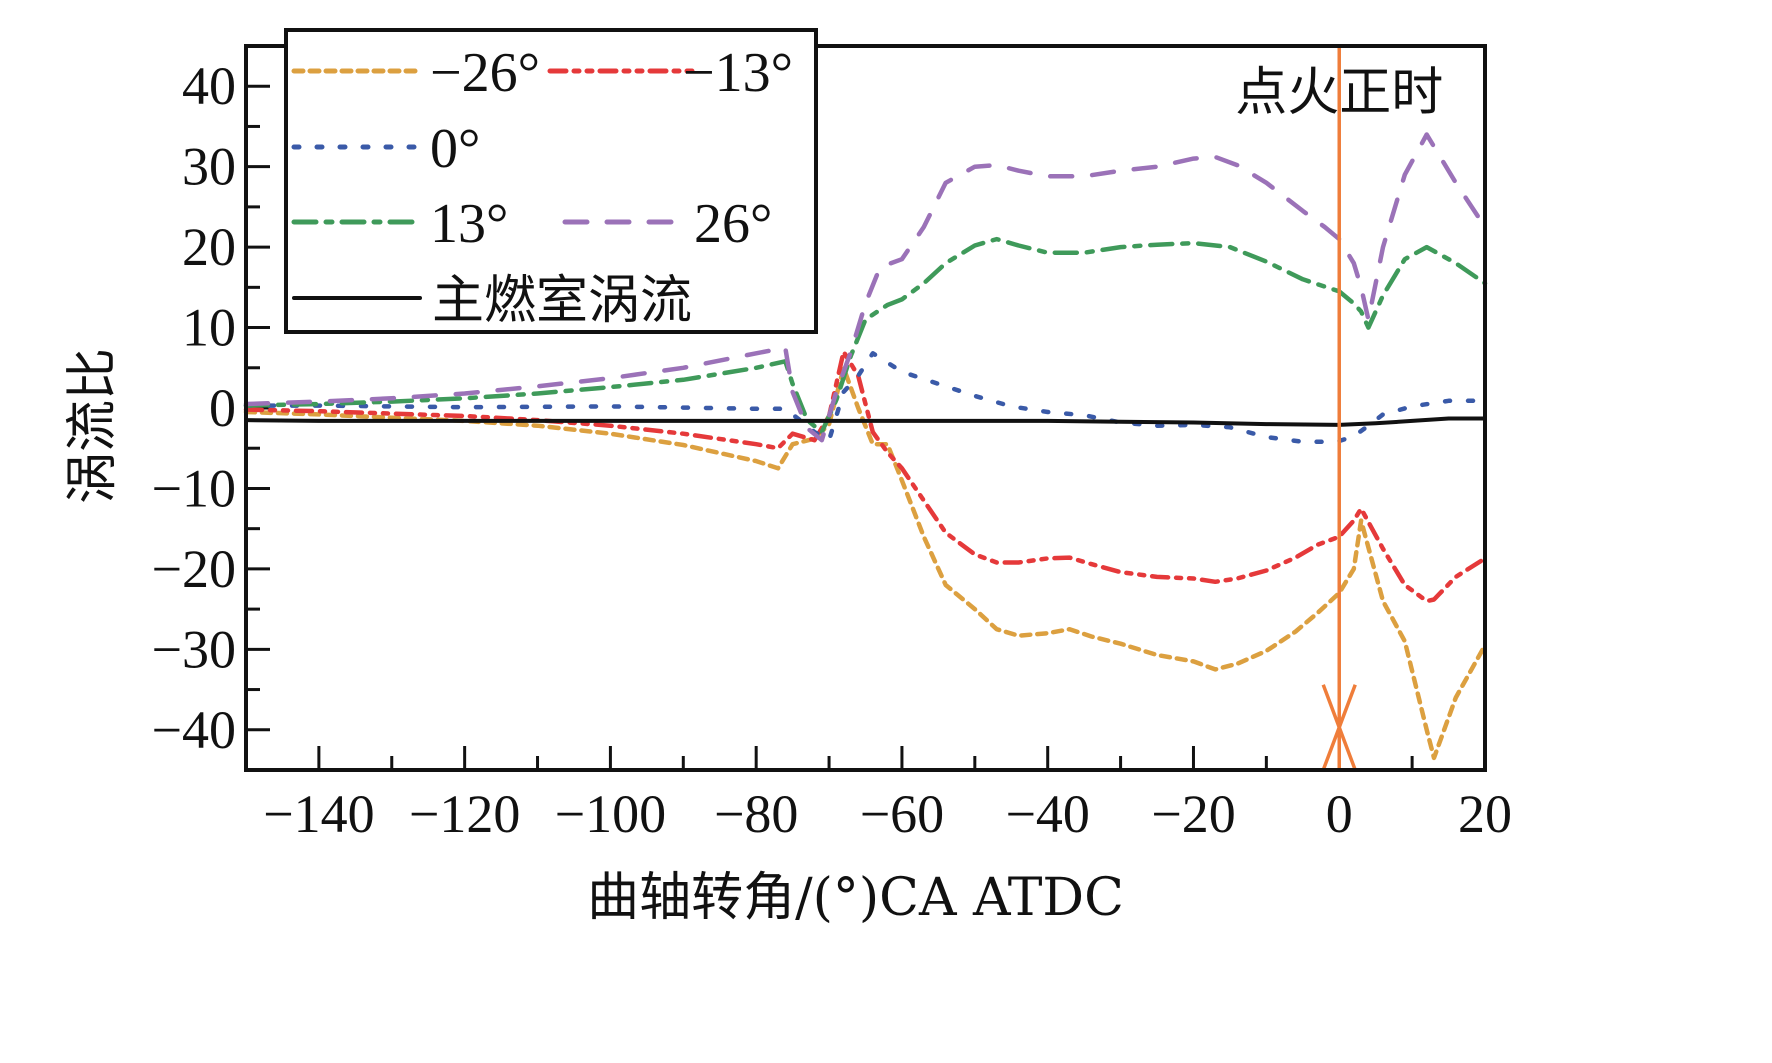  I want to click on legend-item-minus26: −26°, so click(415, 73).